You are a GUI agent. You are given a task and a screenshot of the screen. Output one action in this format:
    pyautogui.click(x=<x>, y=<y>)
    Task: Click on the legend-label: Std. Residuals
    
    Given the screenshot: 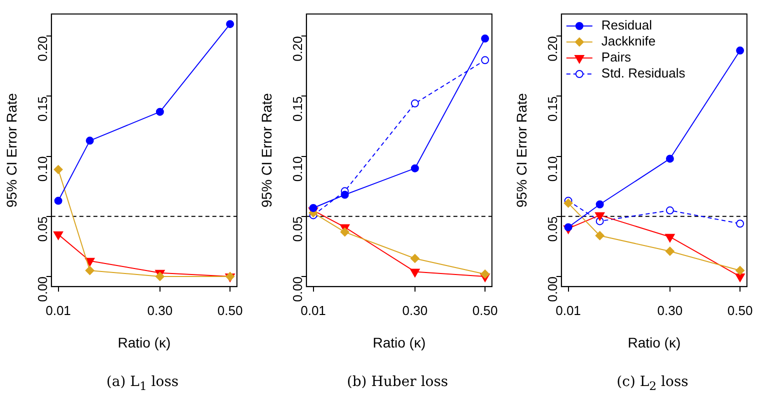 What is the action you would take?
    pyautogui.click(x=643, y=73)
    